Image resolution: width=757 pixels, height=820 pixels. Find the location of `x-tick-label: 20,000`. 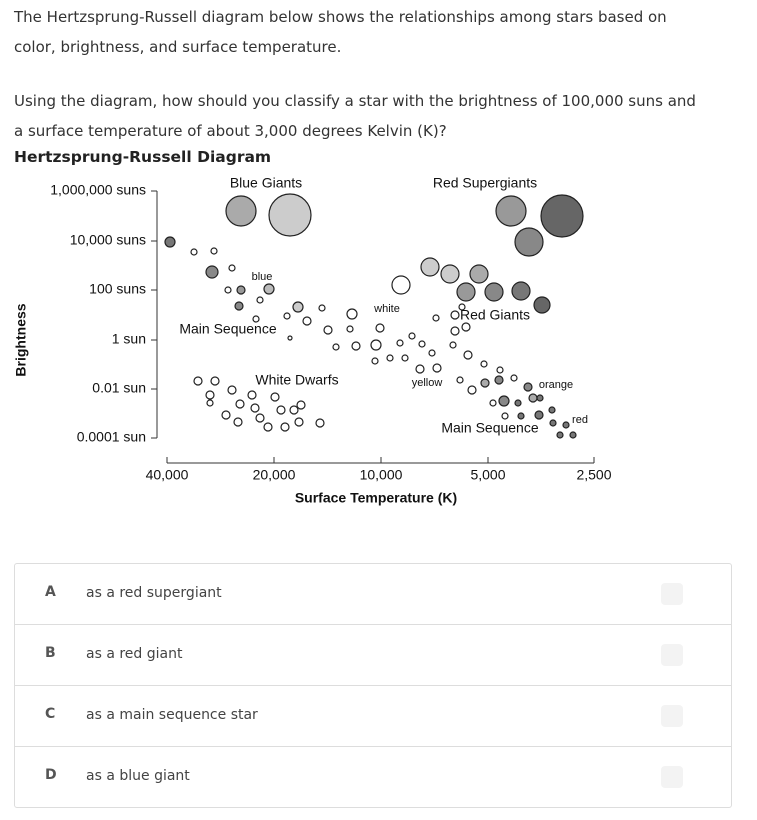

x-tick-label: 20,000 is located at coordinates (274, 475).